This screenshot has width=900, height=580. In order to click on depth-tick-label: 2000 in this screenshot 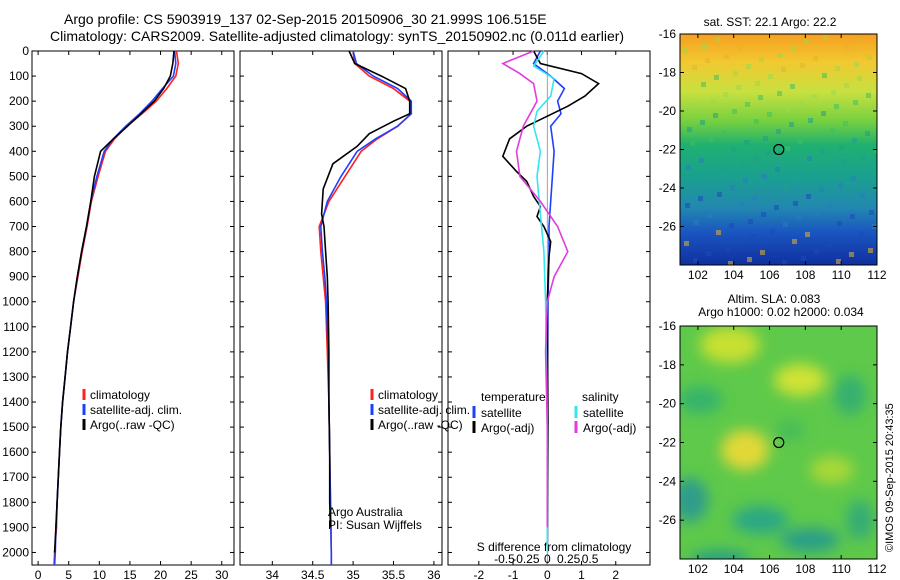, I will do `click(15, 552)`.